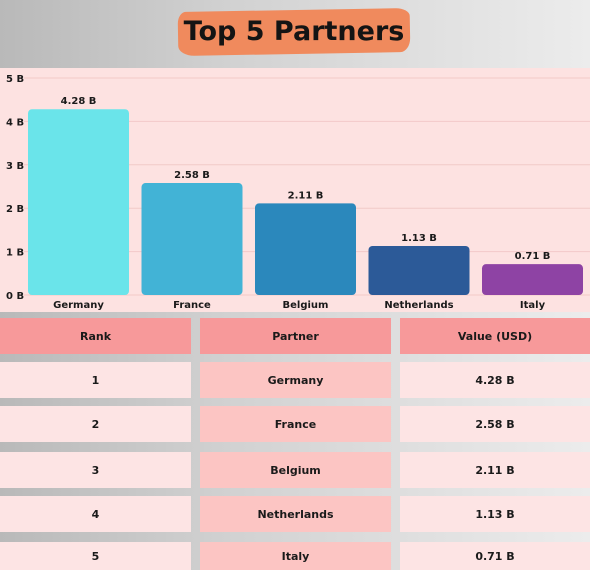 Image resolution: width=590 pixels, height=570 pixels. I want to click on x-tick-label: Germany, so click(78, 305).